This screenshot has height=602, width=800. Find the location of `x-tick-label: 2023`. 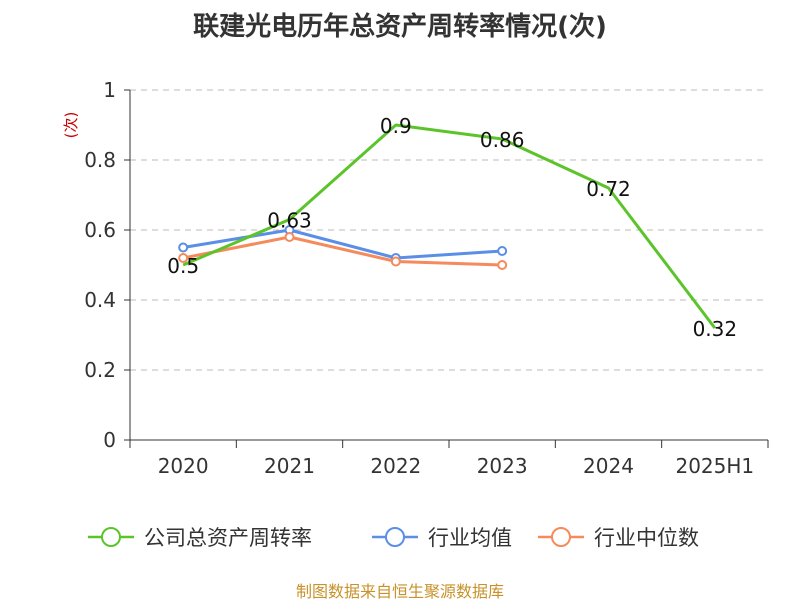

x-tick-label: 2023 is located at coordinates (502, 466).